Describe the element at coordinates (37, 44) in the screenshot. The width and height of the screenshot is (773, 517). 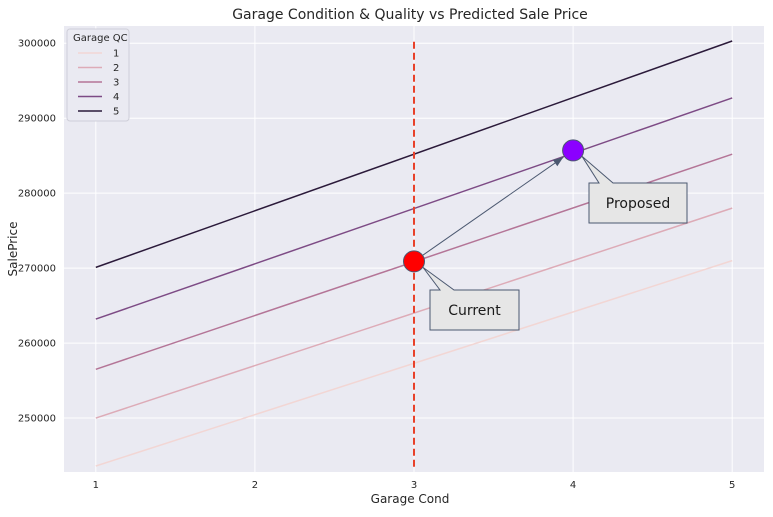
I see `y-tick-label: 300000` at that location.